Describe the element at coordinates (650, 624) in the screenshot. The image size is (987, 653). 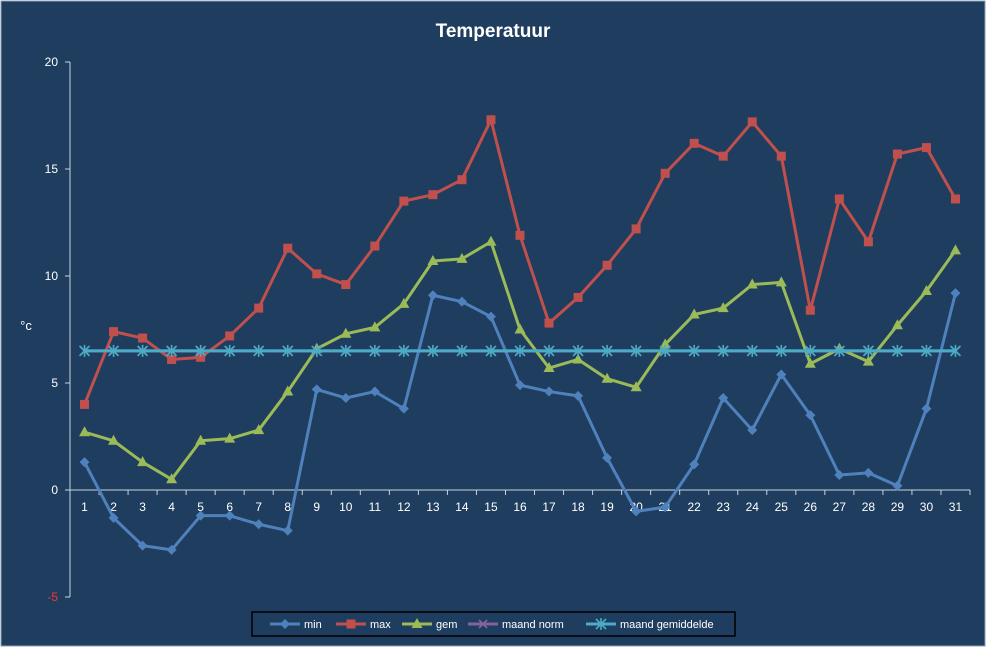
I see `legend-item-maand-gemiddelde: maand gemiddelde` at that location.